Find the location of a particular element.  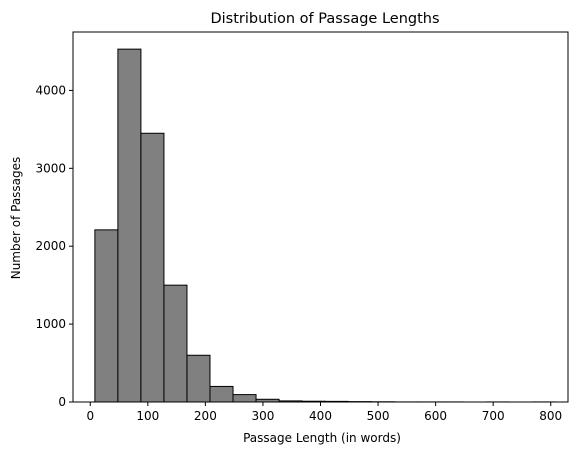

x-tick-label: 300 is located at coordinates (262, 416).